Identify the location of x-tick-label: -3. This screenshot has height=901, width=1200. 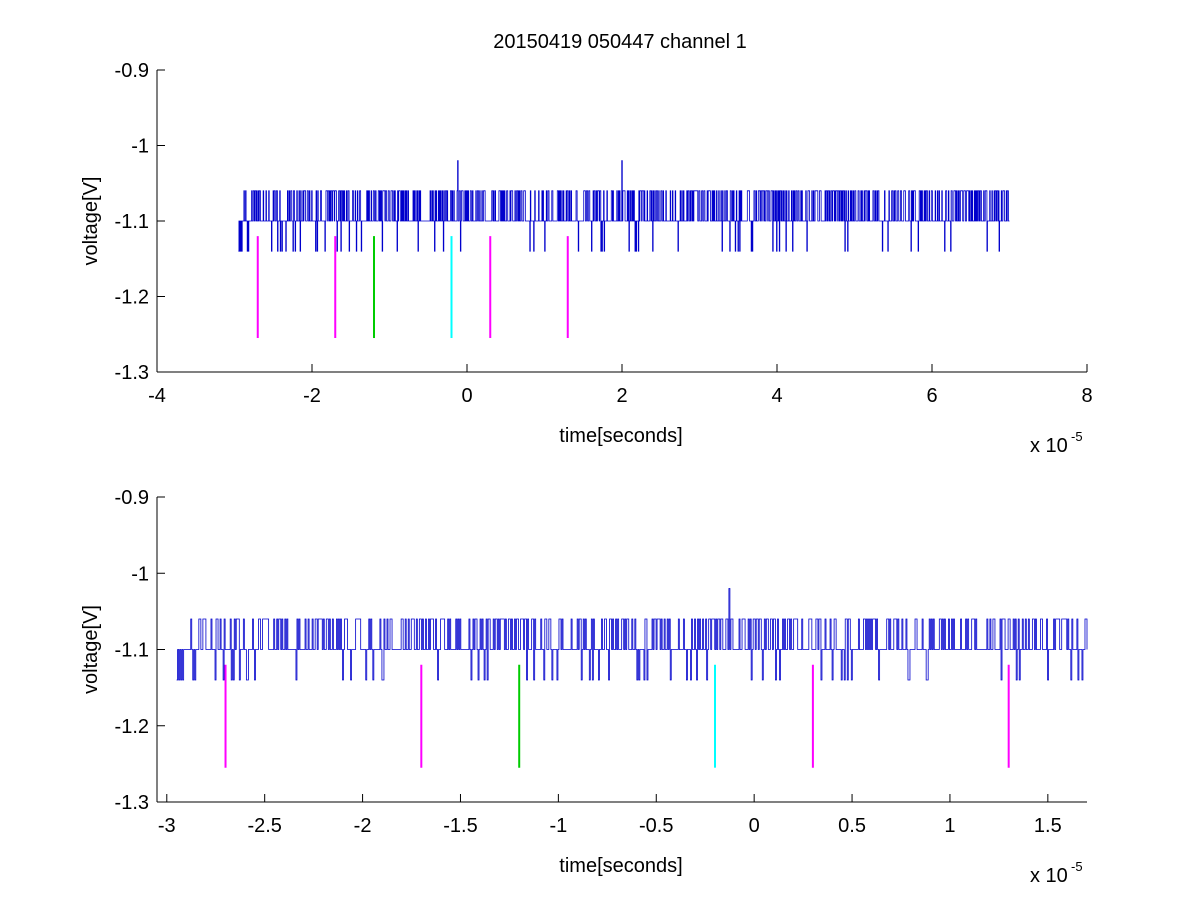
(167, 826).